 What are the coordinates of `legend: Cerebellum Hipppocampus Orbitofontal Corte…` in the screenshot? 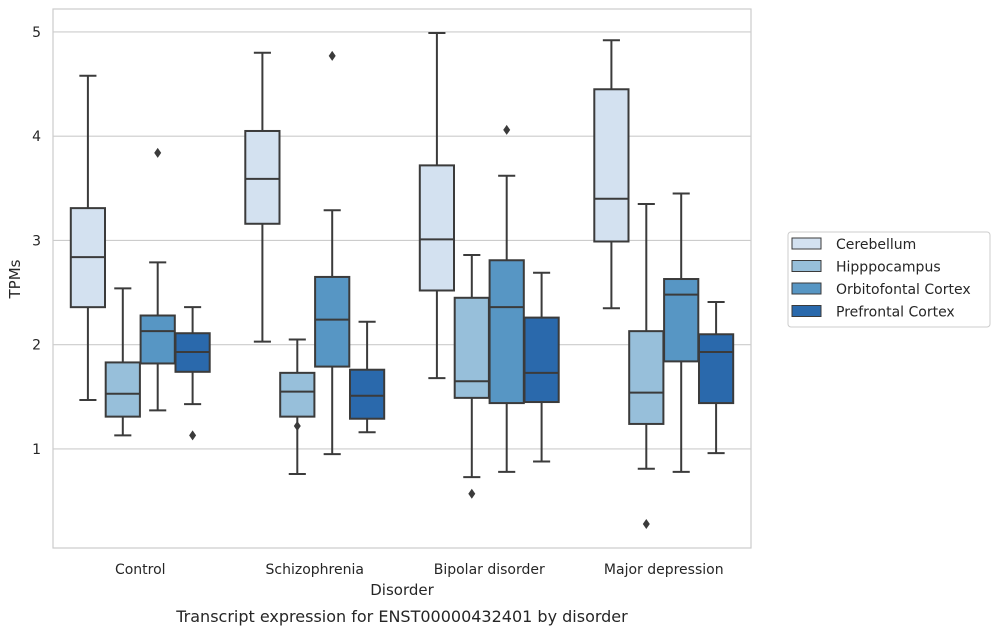 It's located at (889, 279).